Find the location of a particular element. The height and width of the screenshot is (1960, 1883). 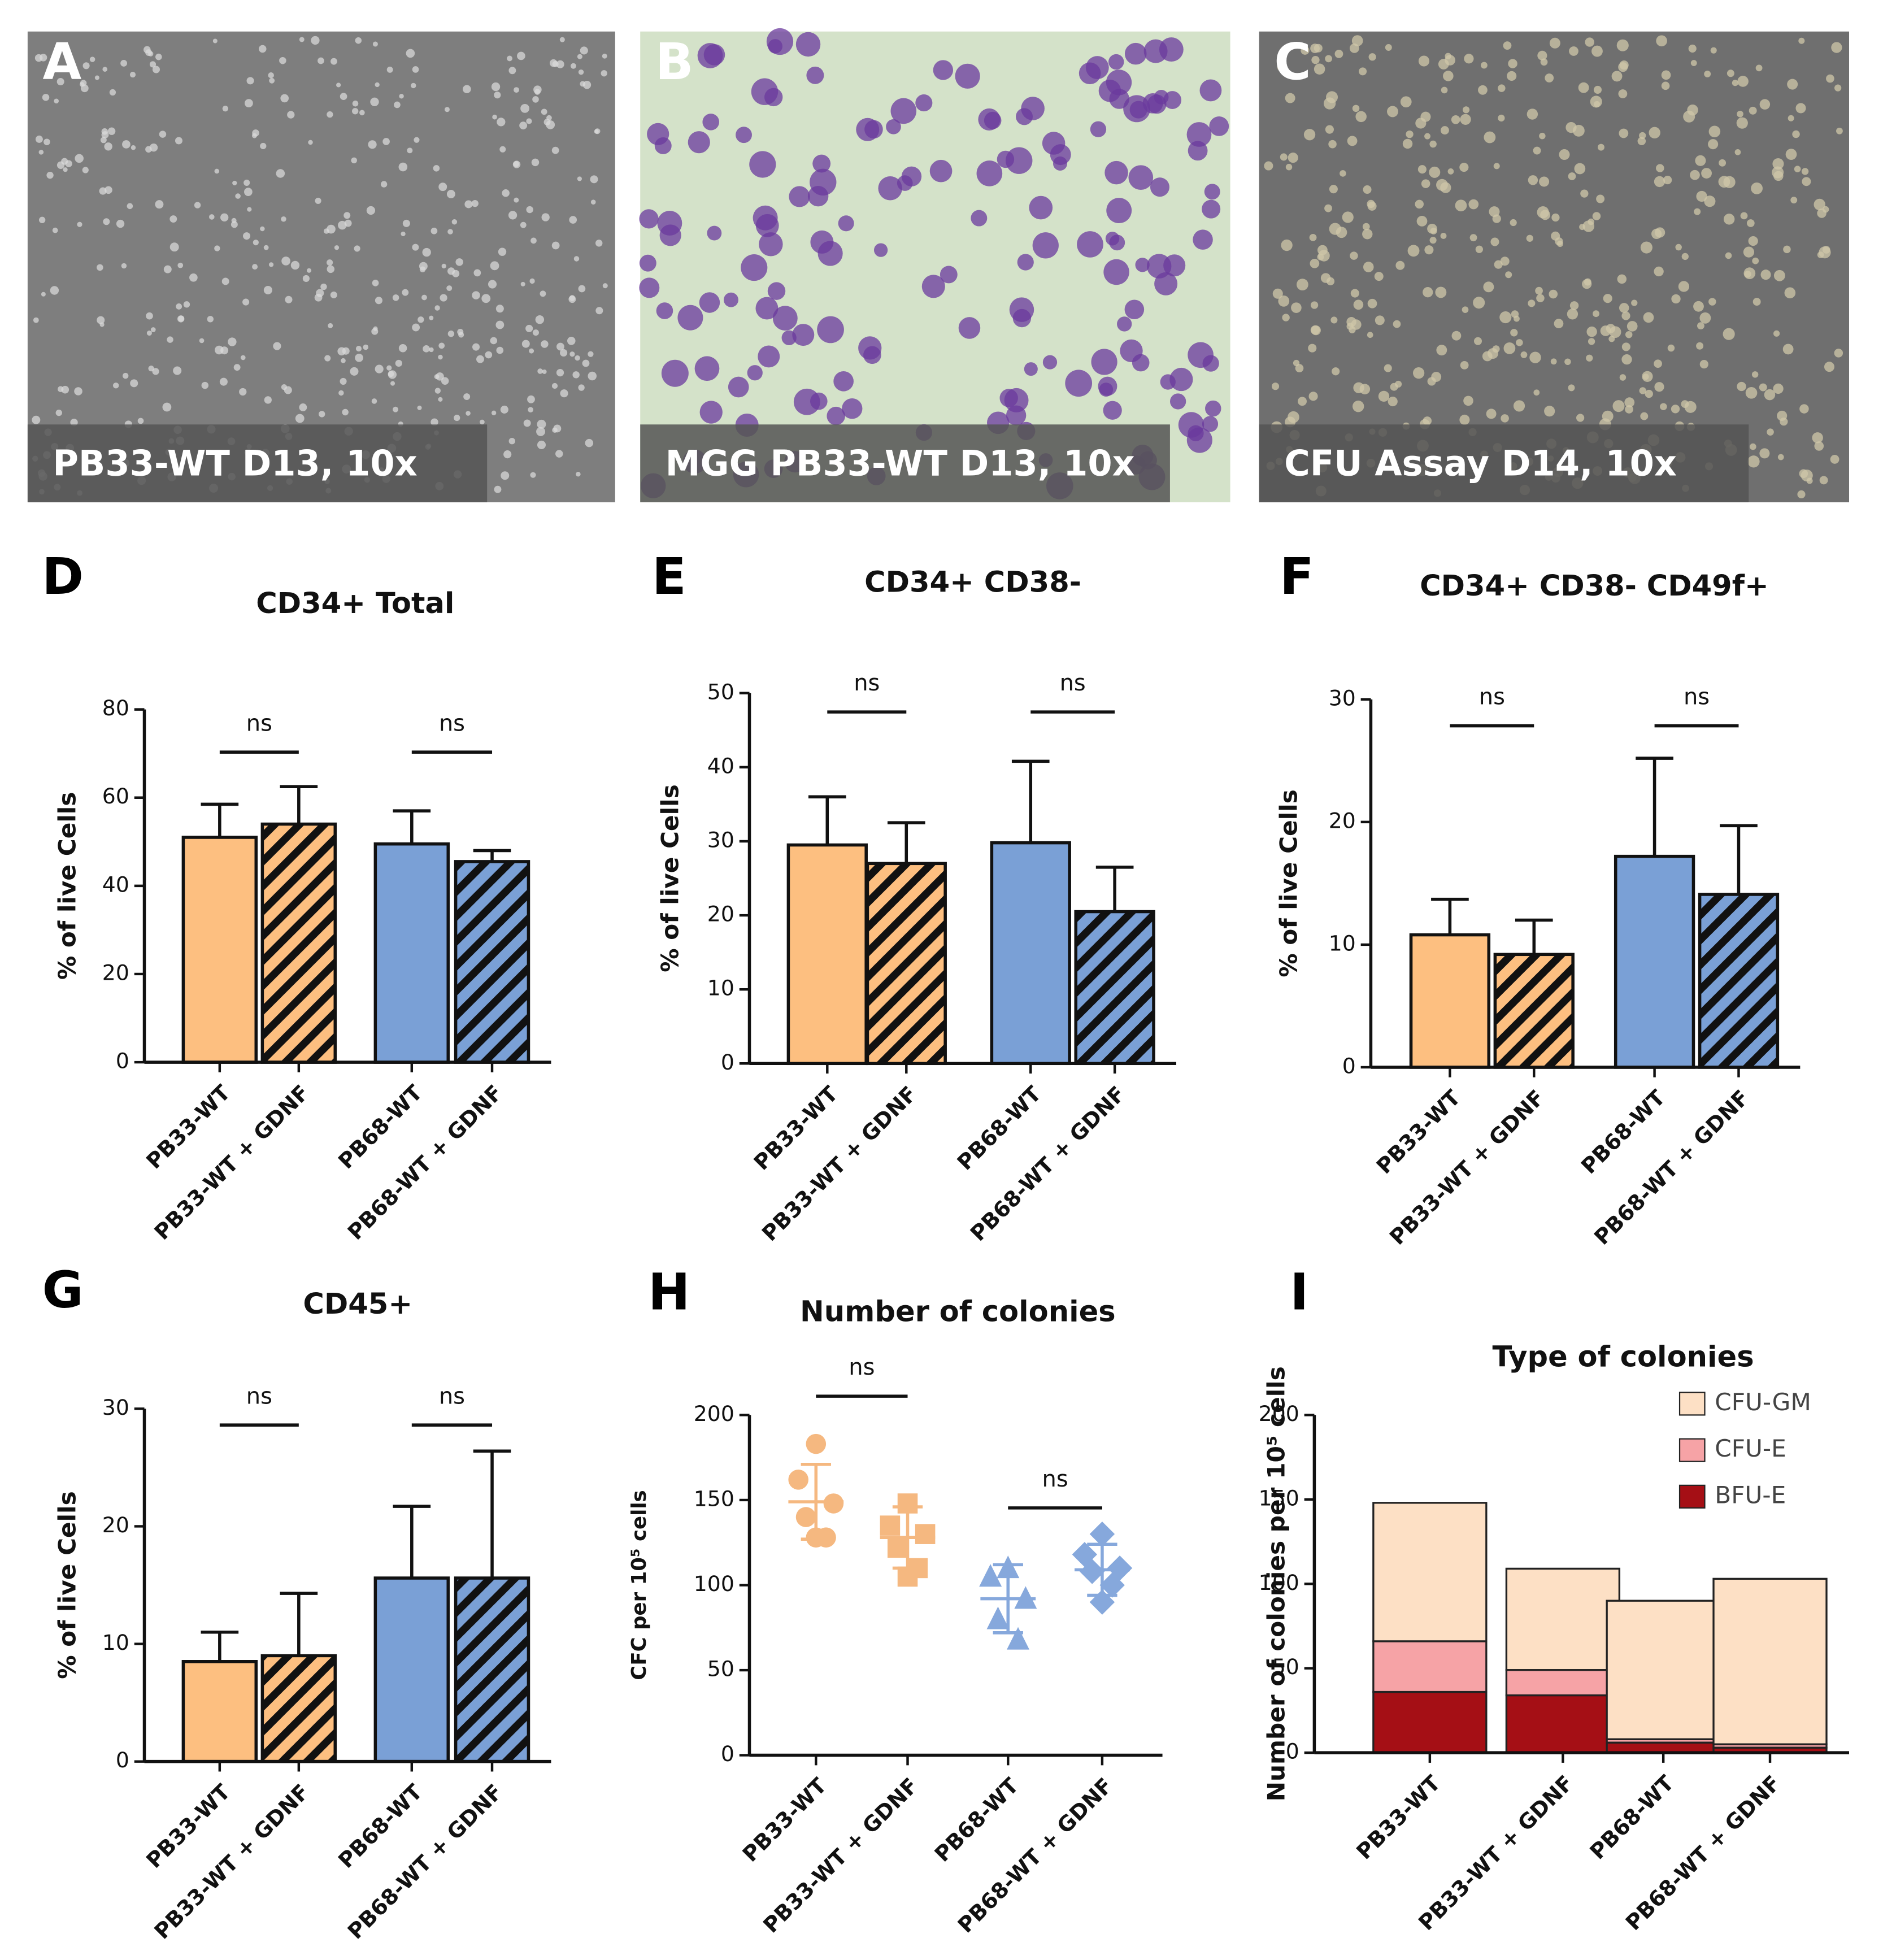

chart-title: CD34+ CD38- is located at coordinates (972, 582).